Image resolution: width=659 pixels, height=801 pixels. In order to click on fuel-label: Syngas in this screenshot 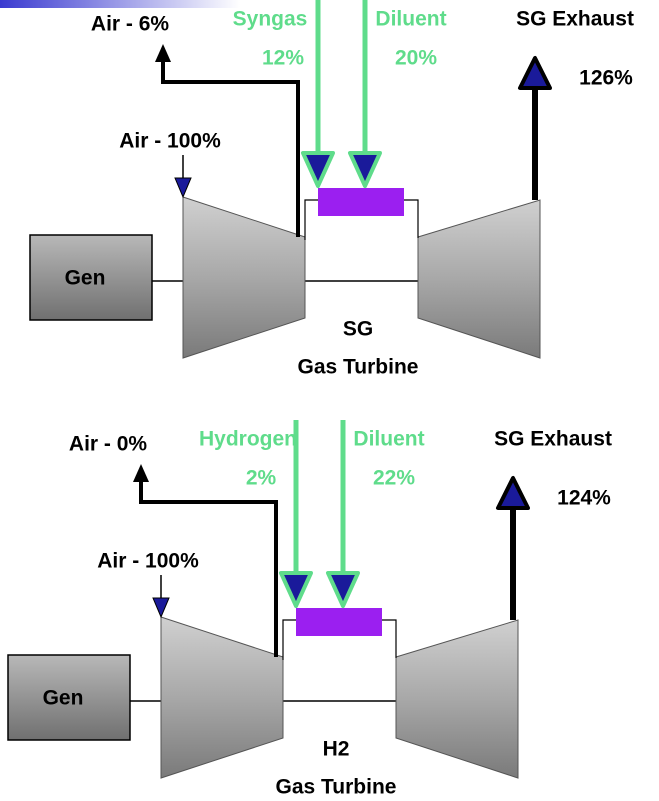, I will do `click(270, 19)`.